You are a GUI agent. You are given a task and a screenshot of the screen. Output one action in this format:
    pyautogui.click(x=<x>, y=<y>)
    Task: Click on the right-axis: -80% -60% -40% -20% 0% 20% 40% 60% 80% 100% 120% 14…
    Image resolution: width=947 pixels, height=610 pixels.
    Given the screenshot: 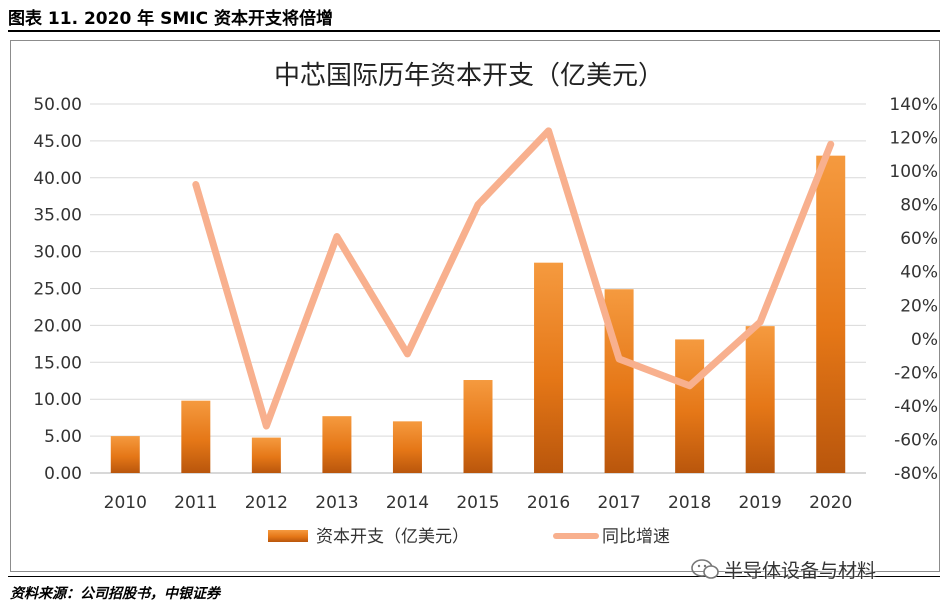 What is the action you would take?
    pyautogui.click(x=913, y=289)
    